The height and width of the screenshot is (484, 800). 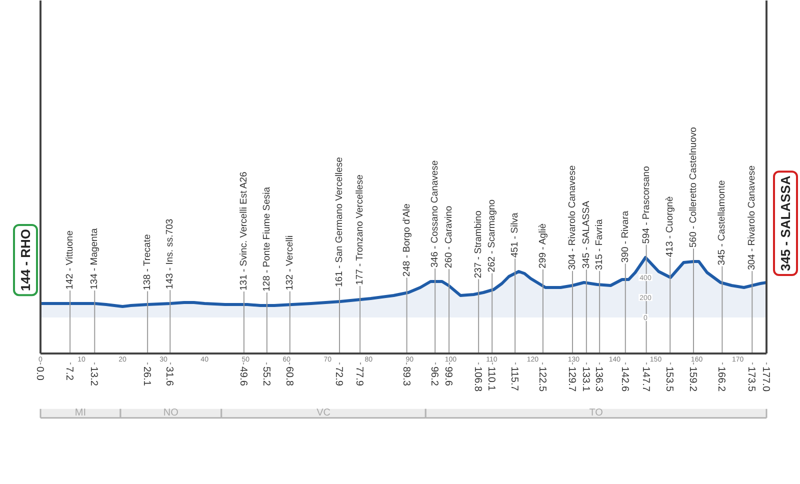 What do you see at coordinates (491, 379) in the screenshot?
I see `x2-tick-label: 110.1` at bounding box center [491, 379].